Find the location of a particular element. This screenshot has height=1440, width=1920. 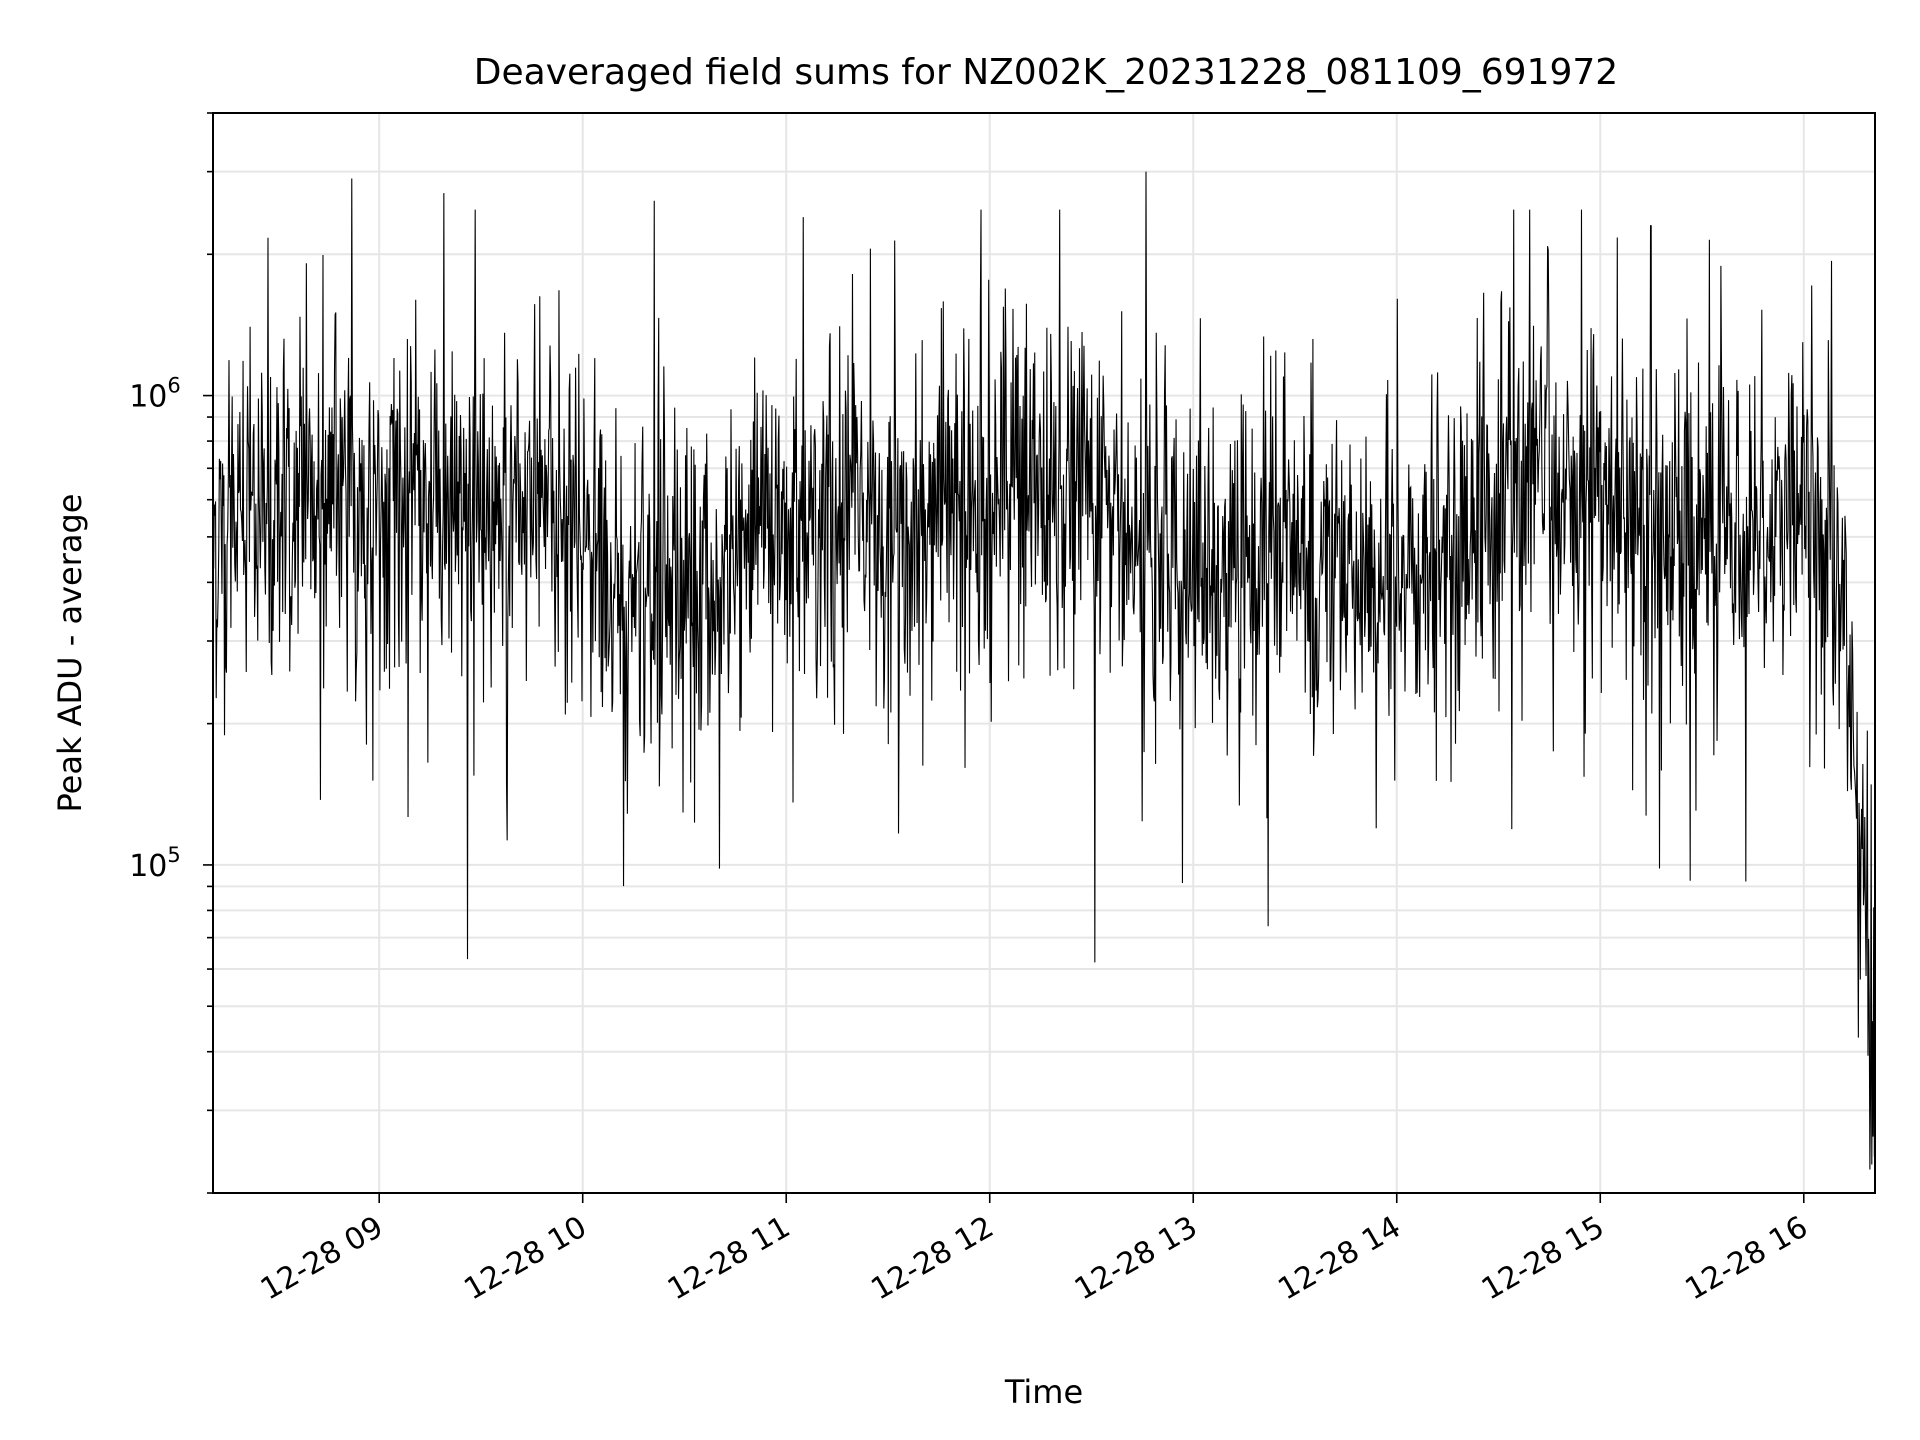

y-tick-label: 10⁶ is located at coordinates (155, 394).